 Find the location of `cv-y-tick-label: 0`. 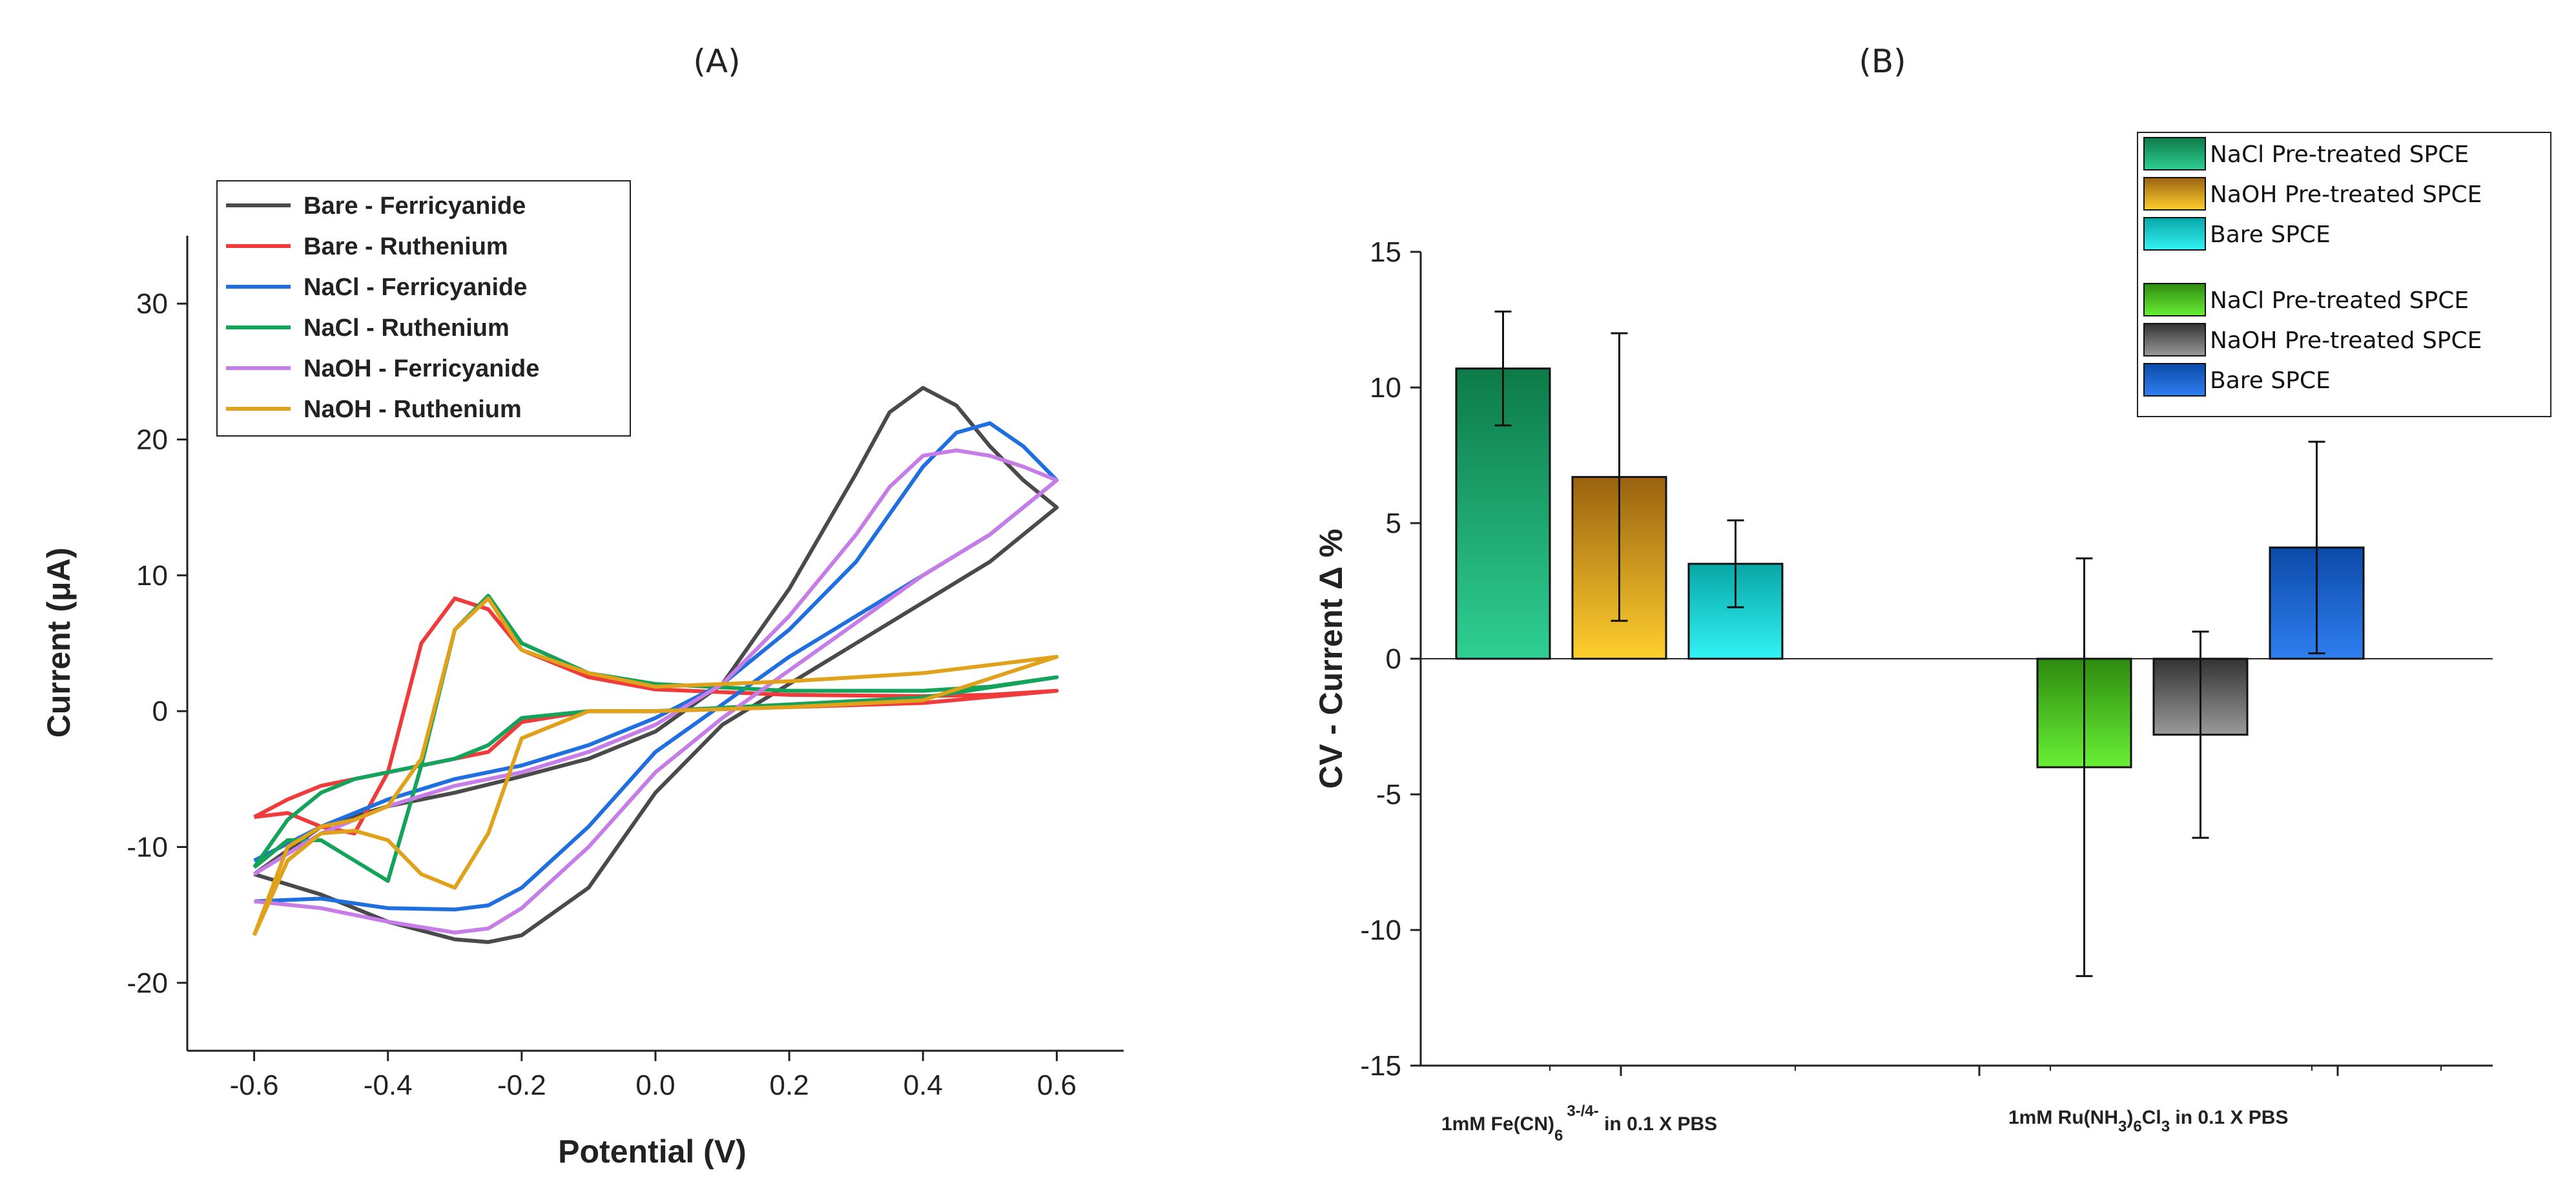

cv-y-tick-label: 0 is located at coordinates (160, 711).